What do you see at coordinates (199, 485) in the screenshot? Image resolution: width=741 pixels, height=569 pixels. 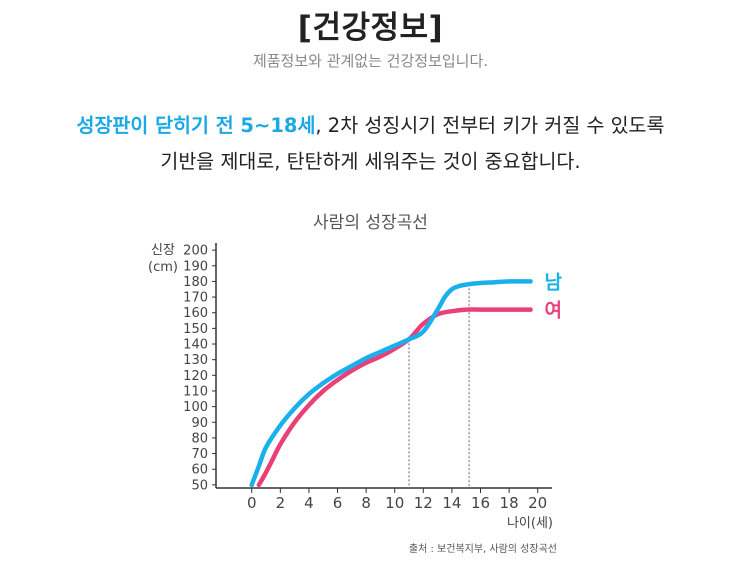 I see `y-tick-label: 50` at bounding box center [199, 485].